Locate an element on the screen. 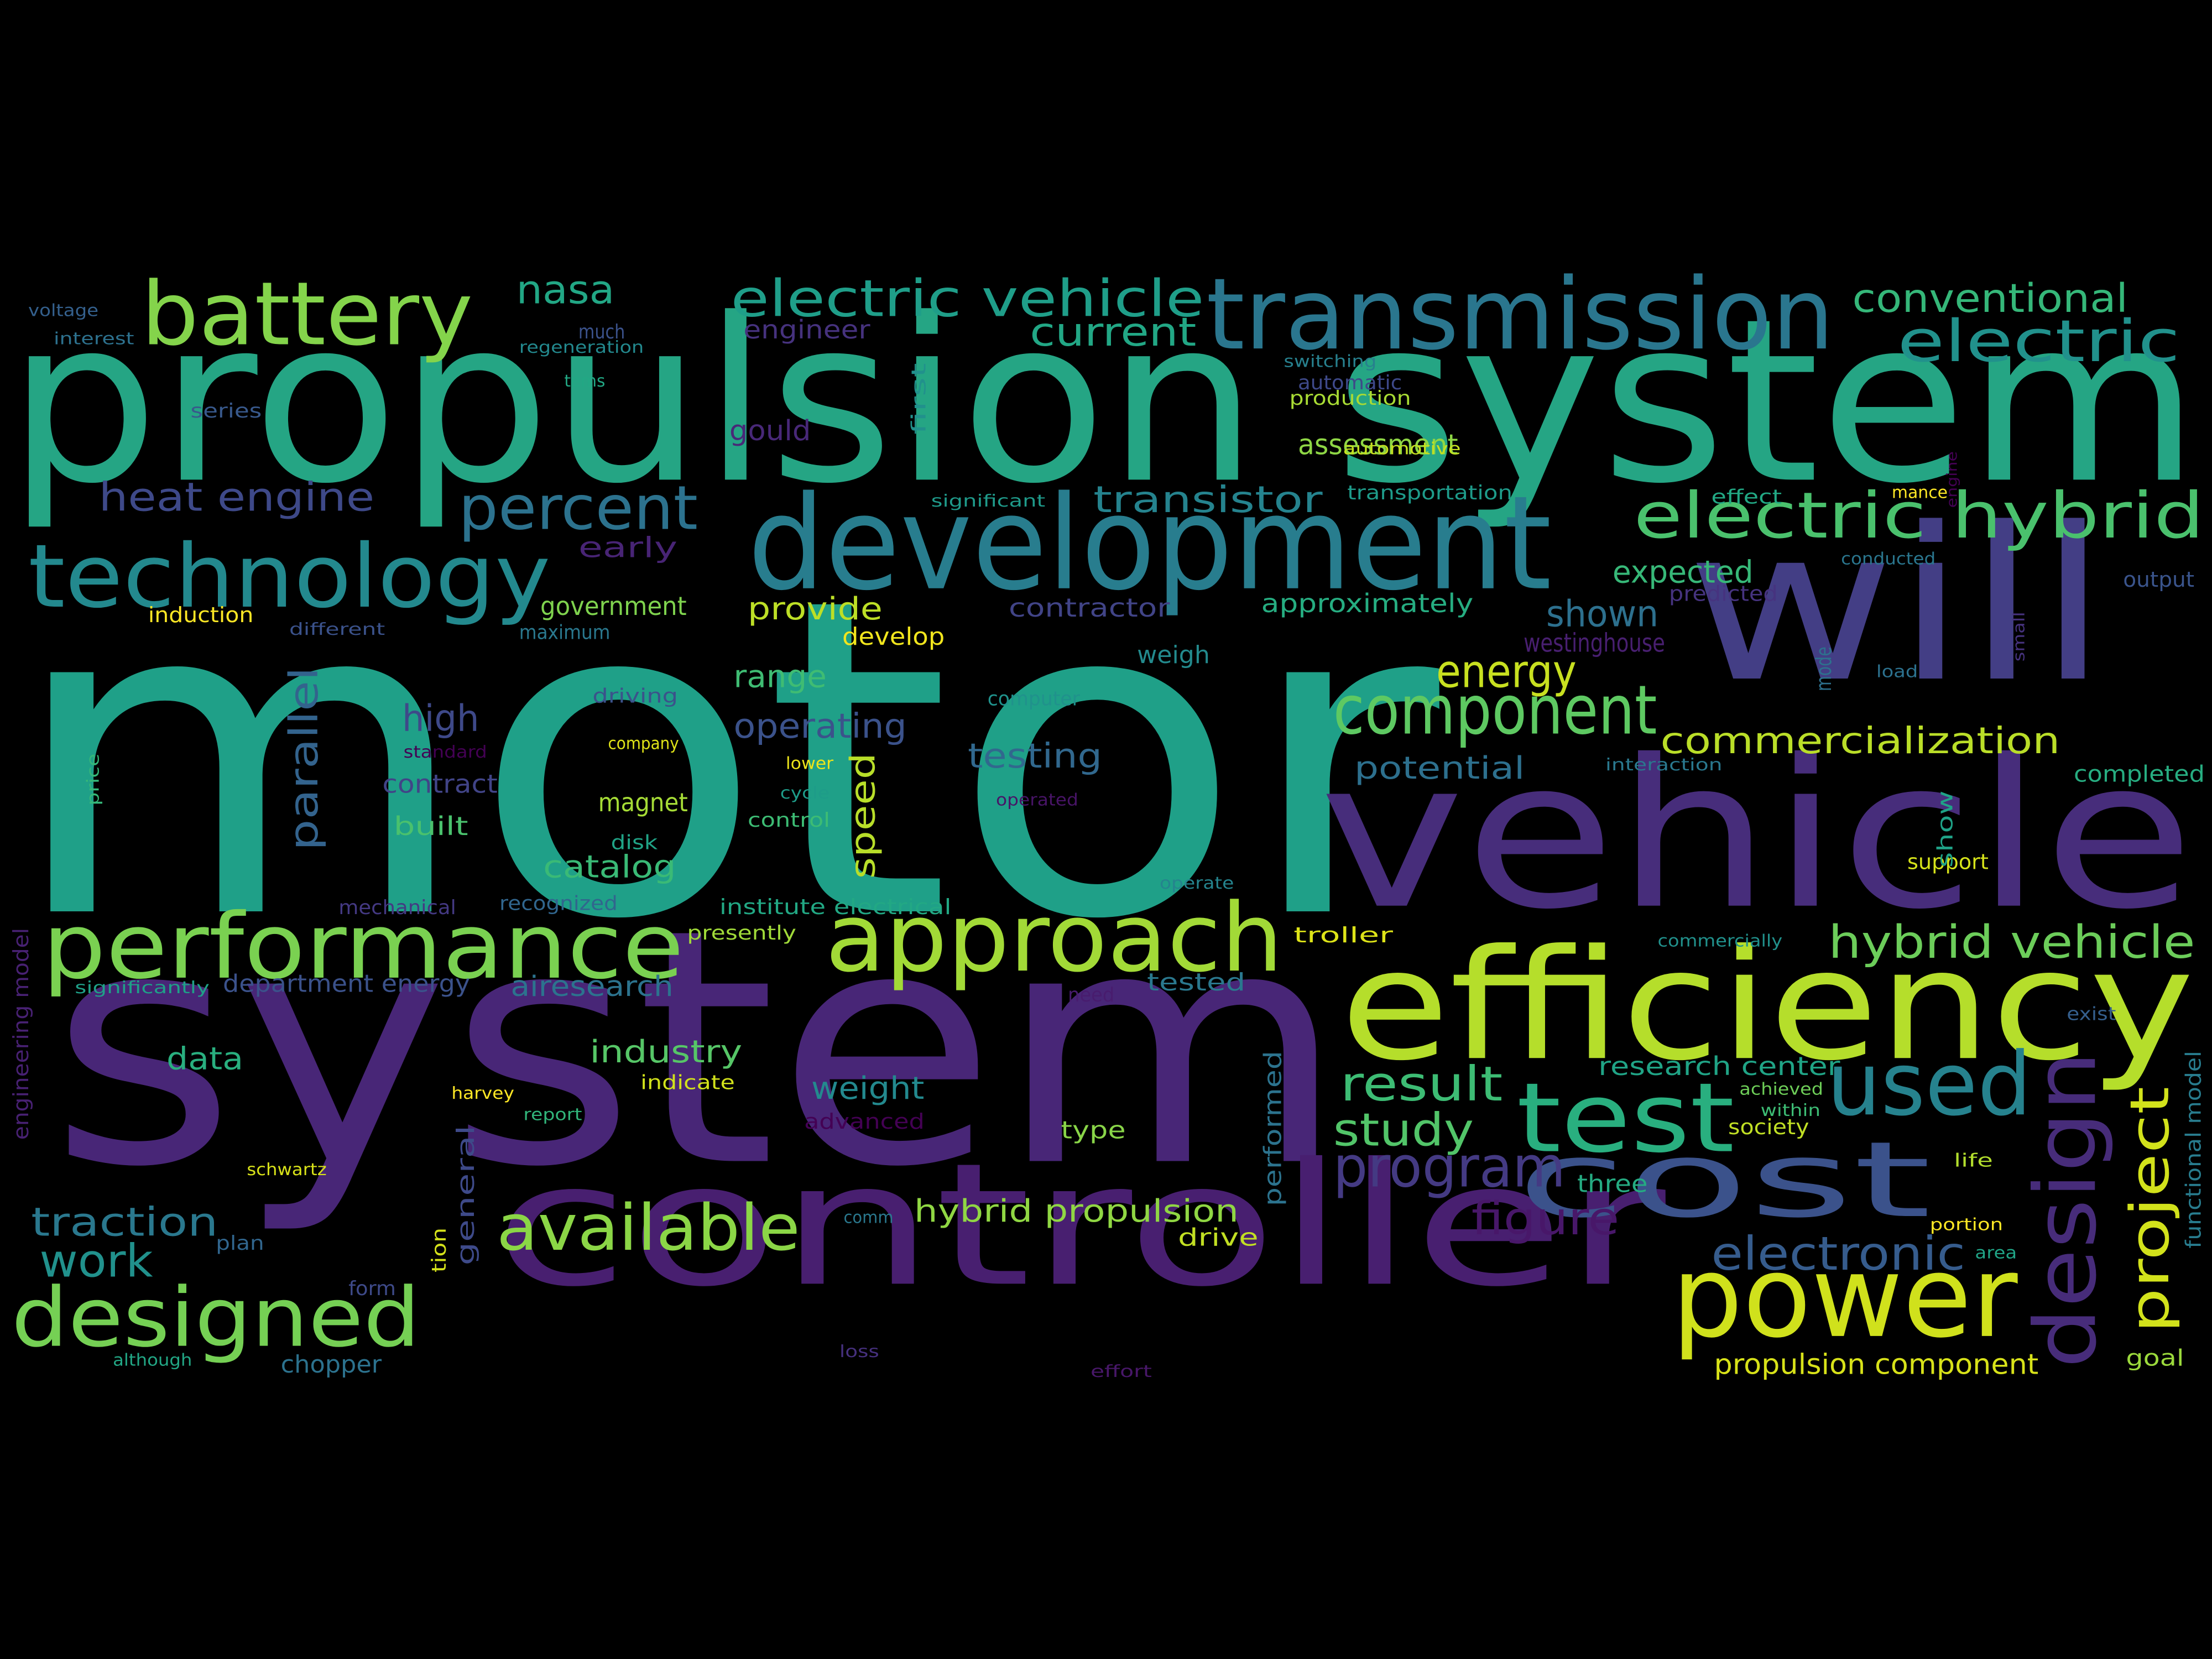 Image resolution: width=2212 pixels, height=1659 pixels. cloud-word-regeneration: regeneration is located at coordinates (581, 347).